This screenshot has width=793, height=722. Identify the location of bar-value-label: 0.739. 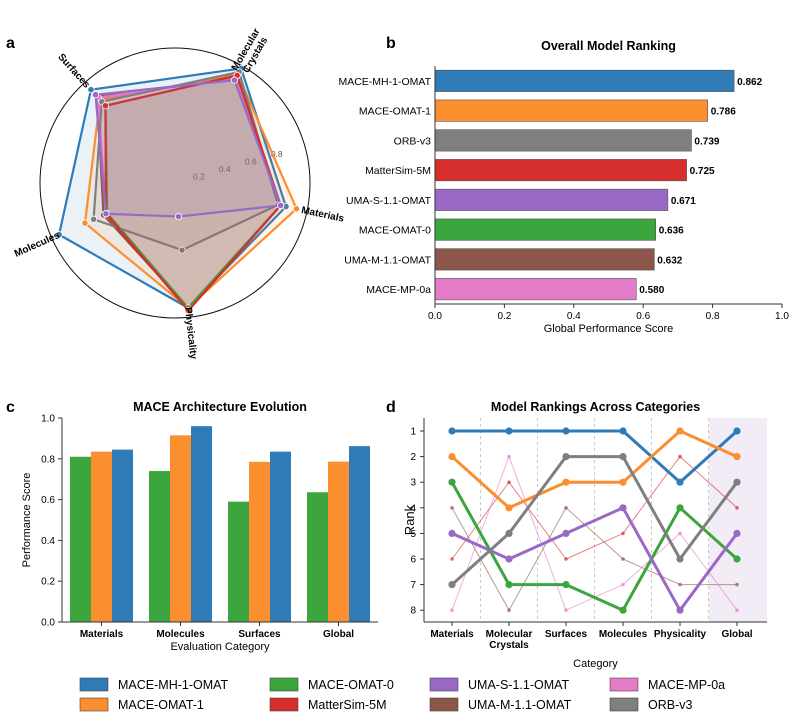
(706, 141).